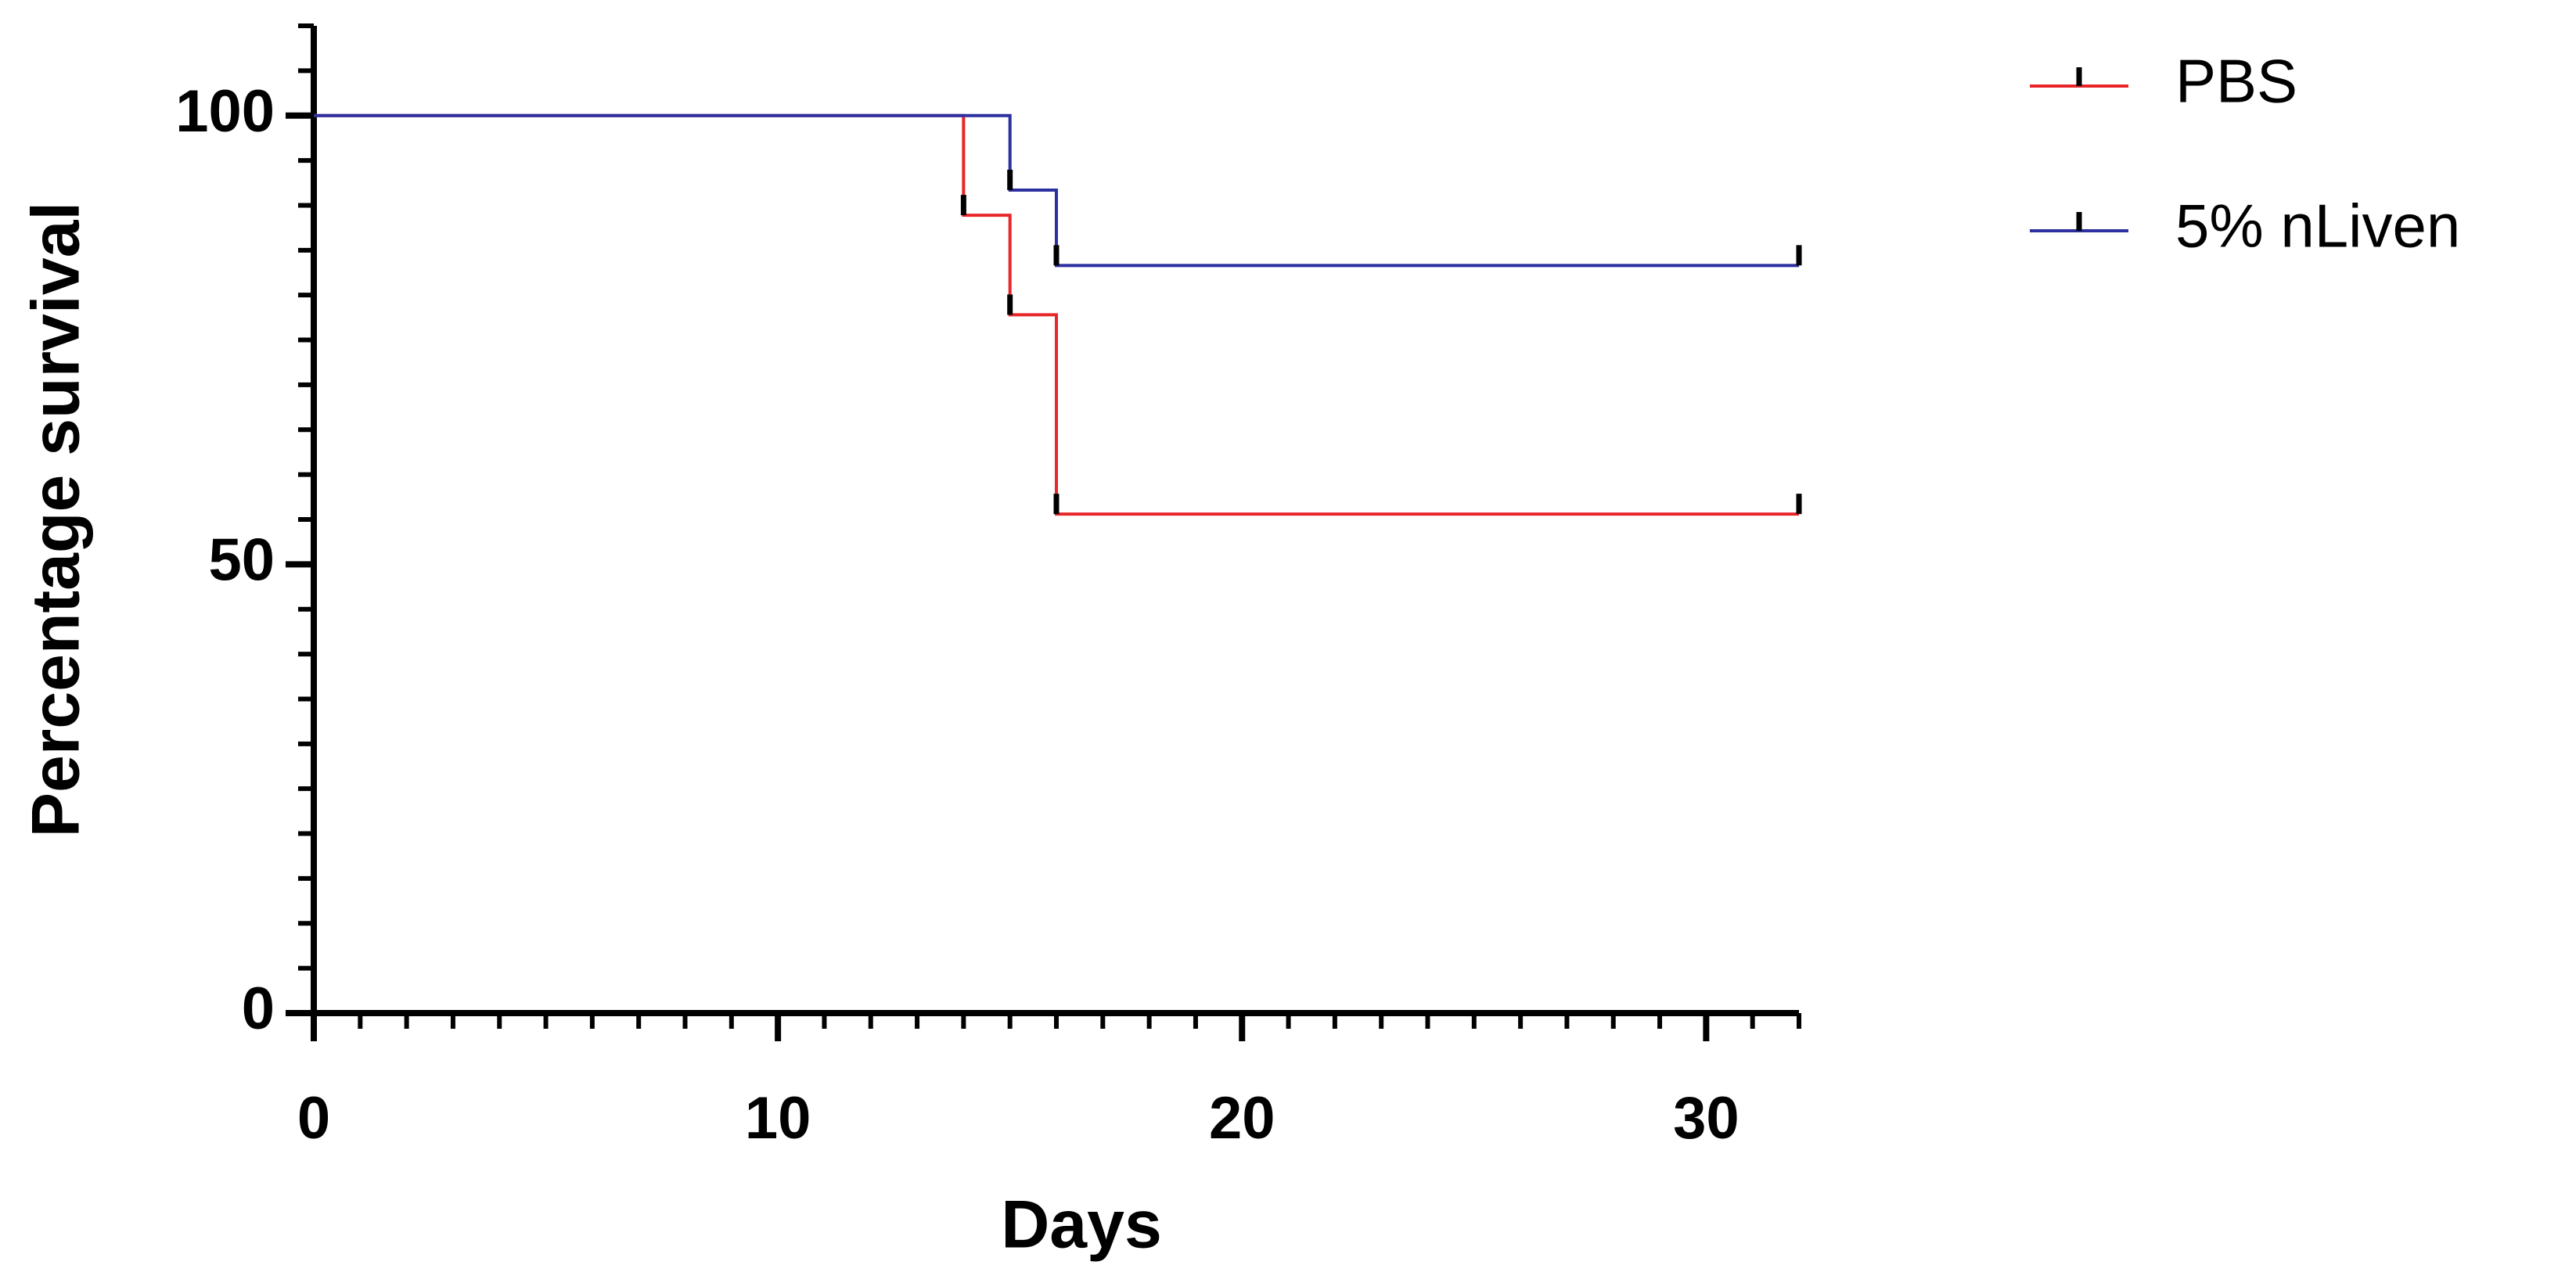 The height and width of the screenshot is (1283, 2576). I want to click on legend-label: PBS, so click(2236, 81).